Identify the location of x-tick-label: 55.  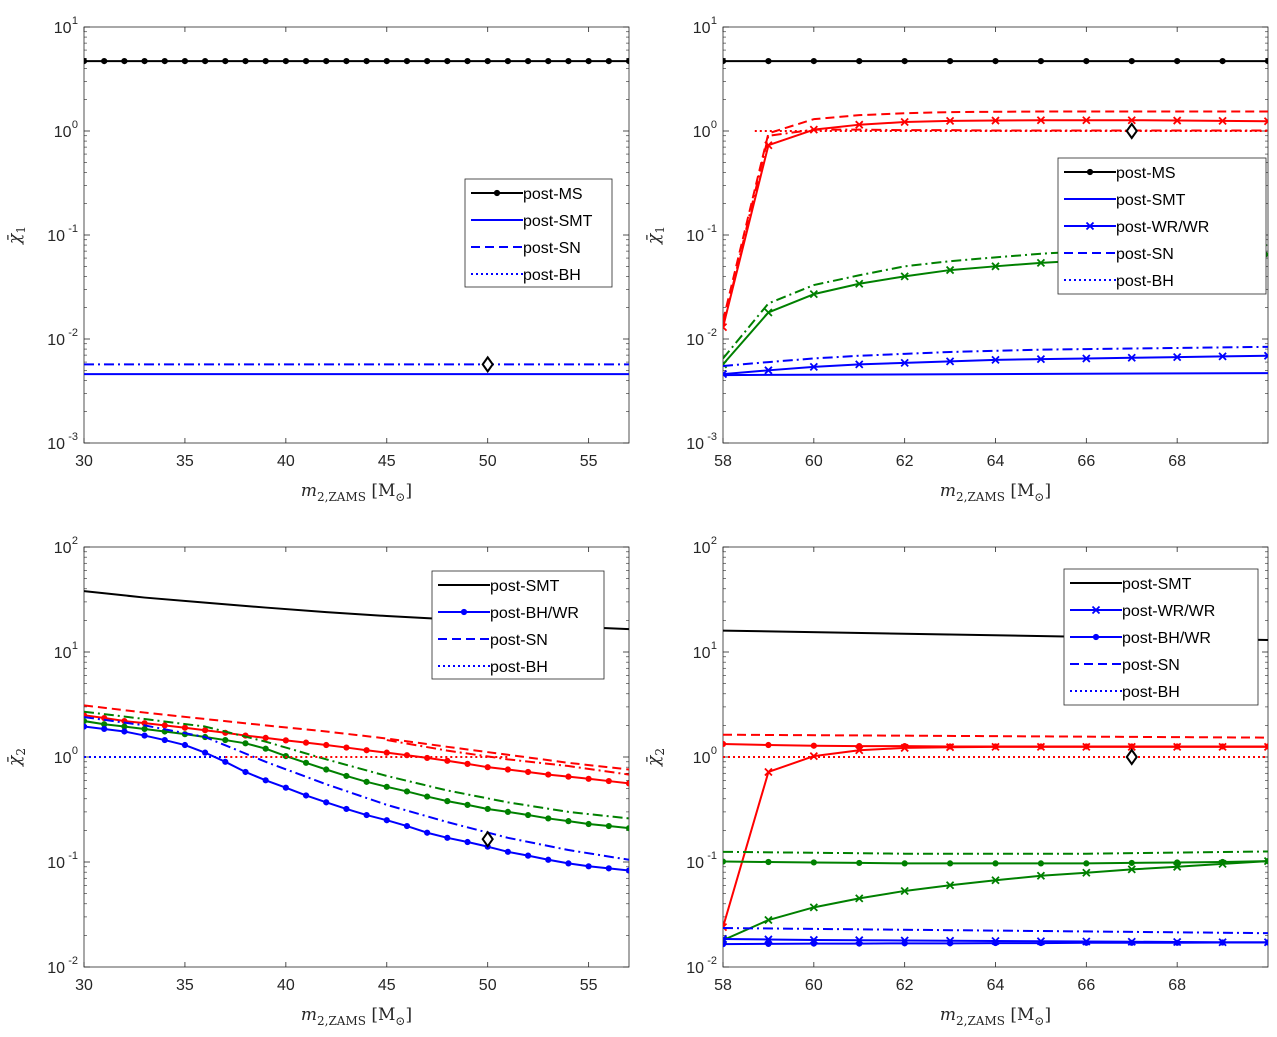
(589, 461).